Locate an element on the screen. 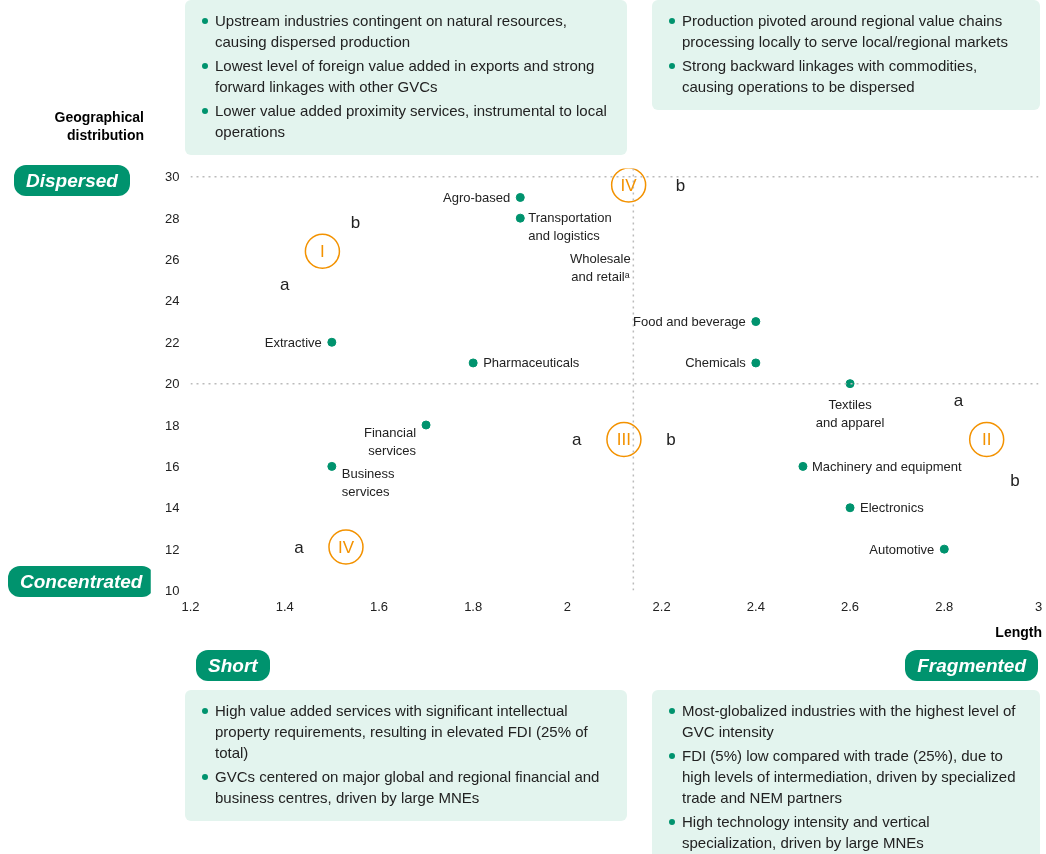 The width and height of the screenshot is (1046, 854). text: GVCs centered on major global and regional financial and business centres, driven by large MNEs is located at coordinates (407, 787).